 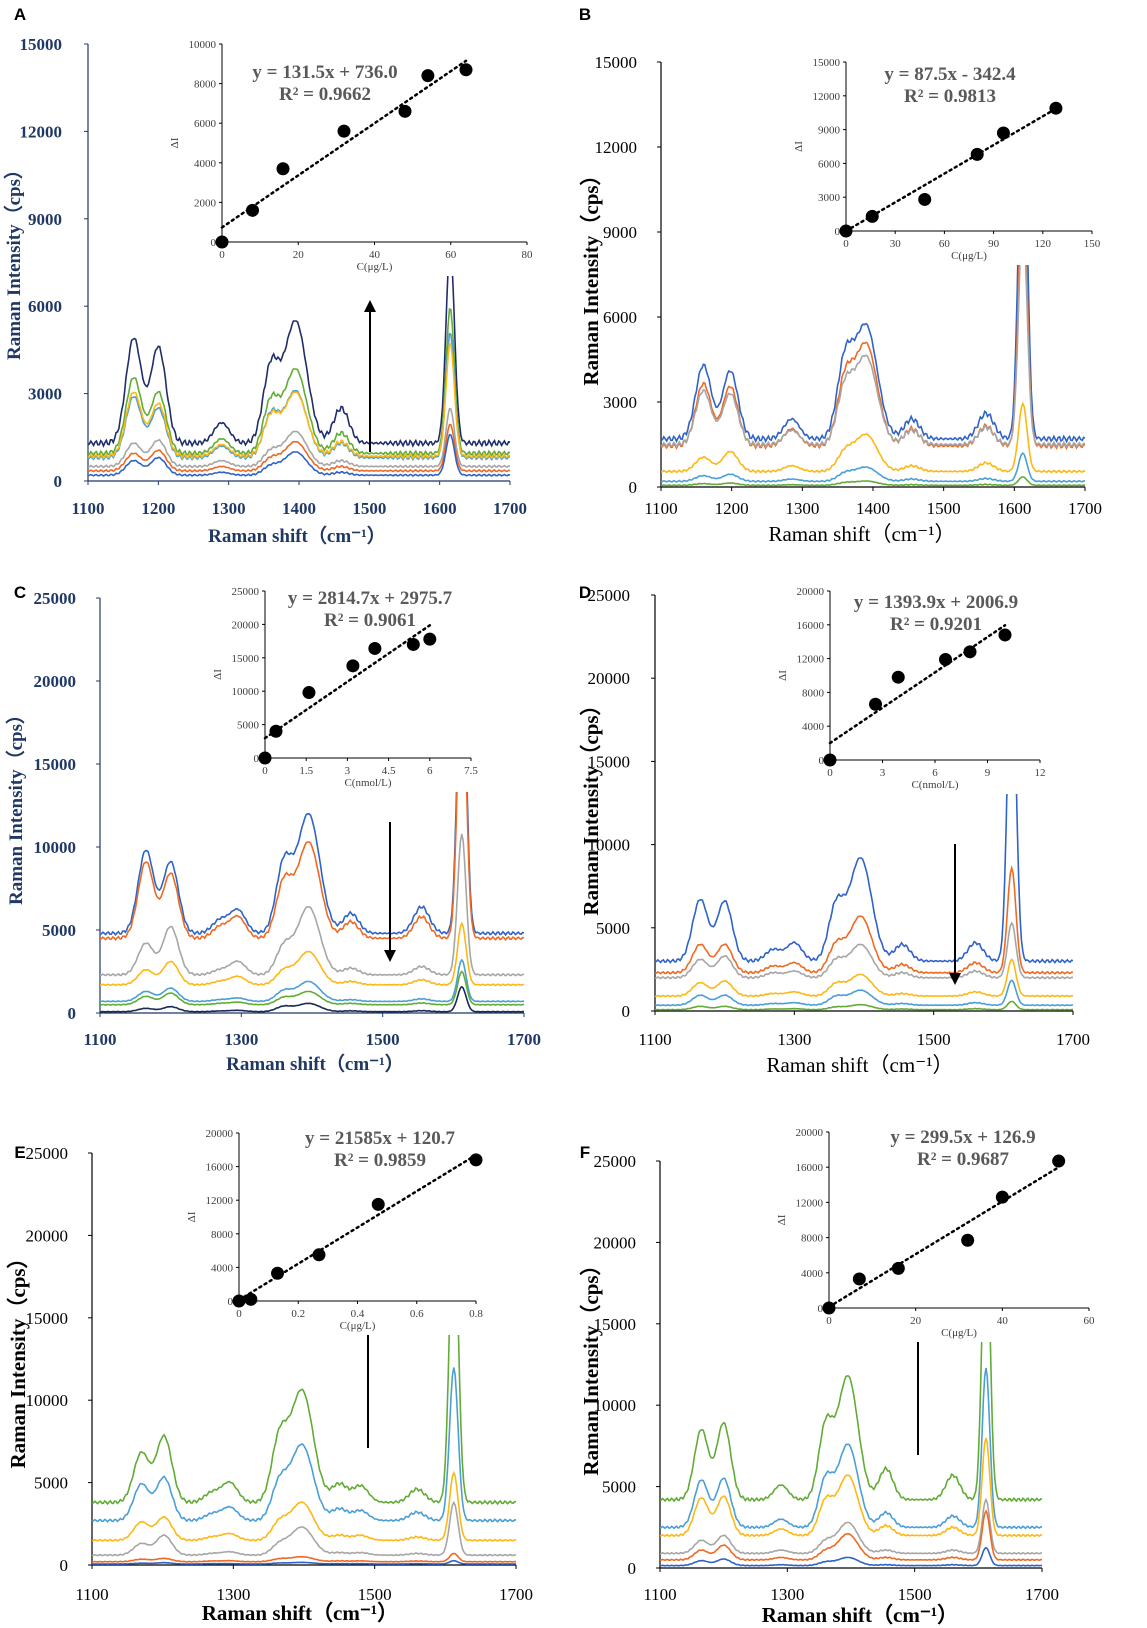 I want to click on inset-y-tick-label: 15000, so click(x=827, y=63).